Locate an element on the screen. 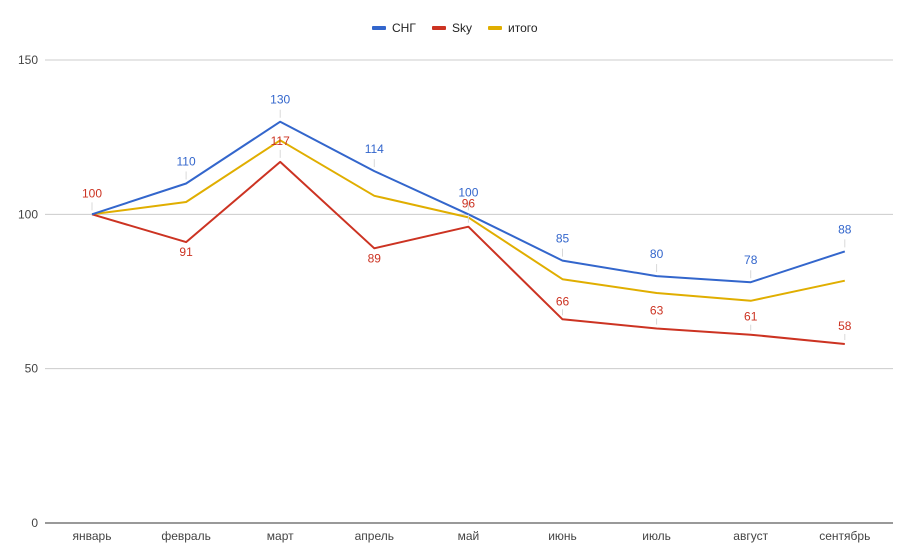 The width and height of the screenshot is (903, 558). data-label-sky: 61 is located at coordinates (751, 317).